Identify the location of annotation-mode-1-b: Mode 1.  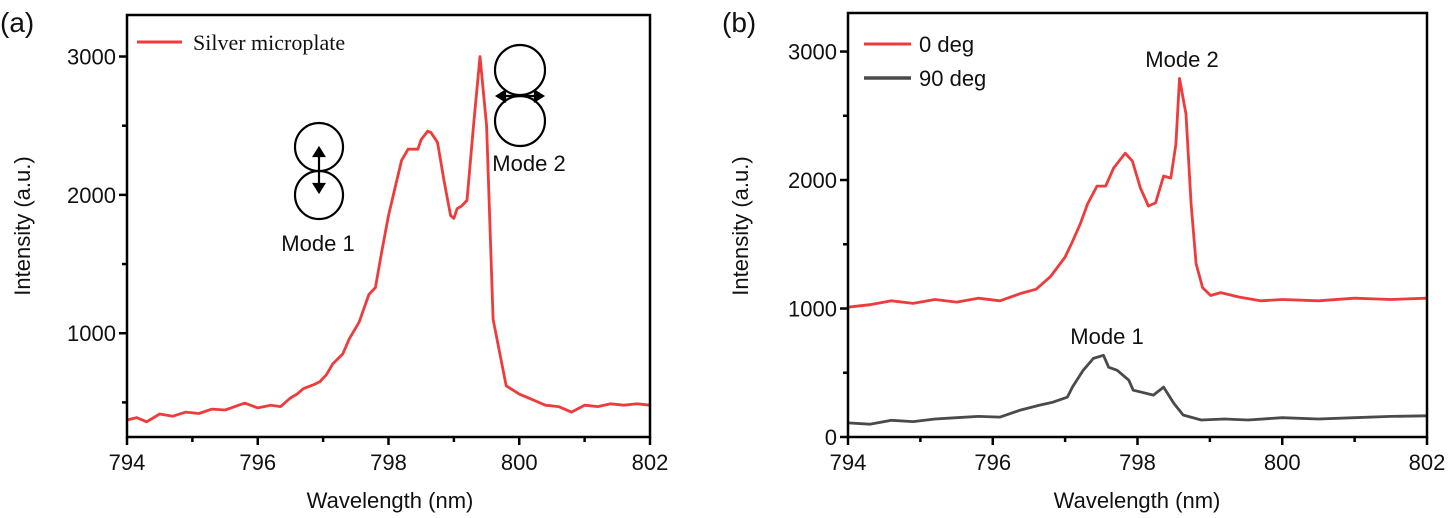
(1106, 336).